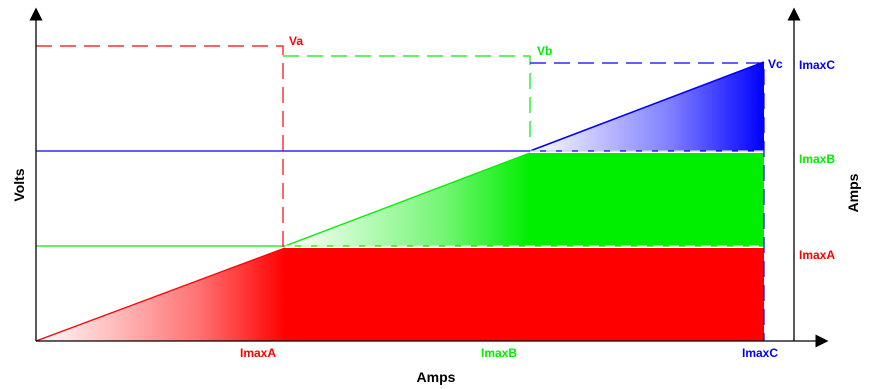  Describe the element at coordinates (524, 294) in the screenshot. I see `region-a-block` at that location.